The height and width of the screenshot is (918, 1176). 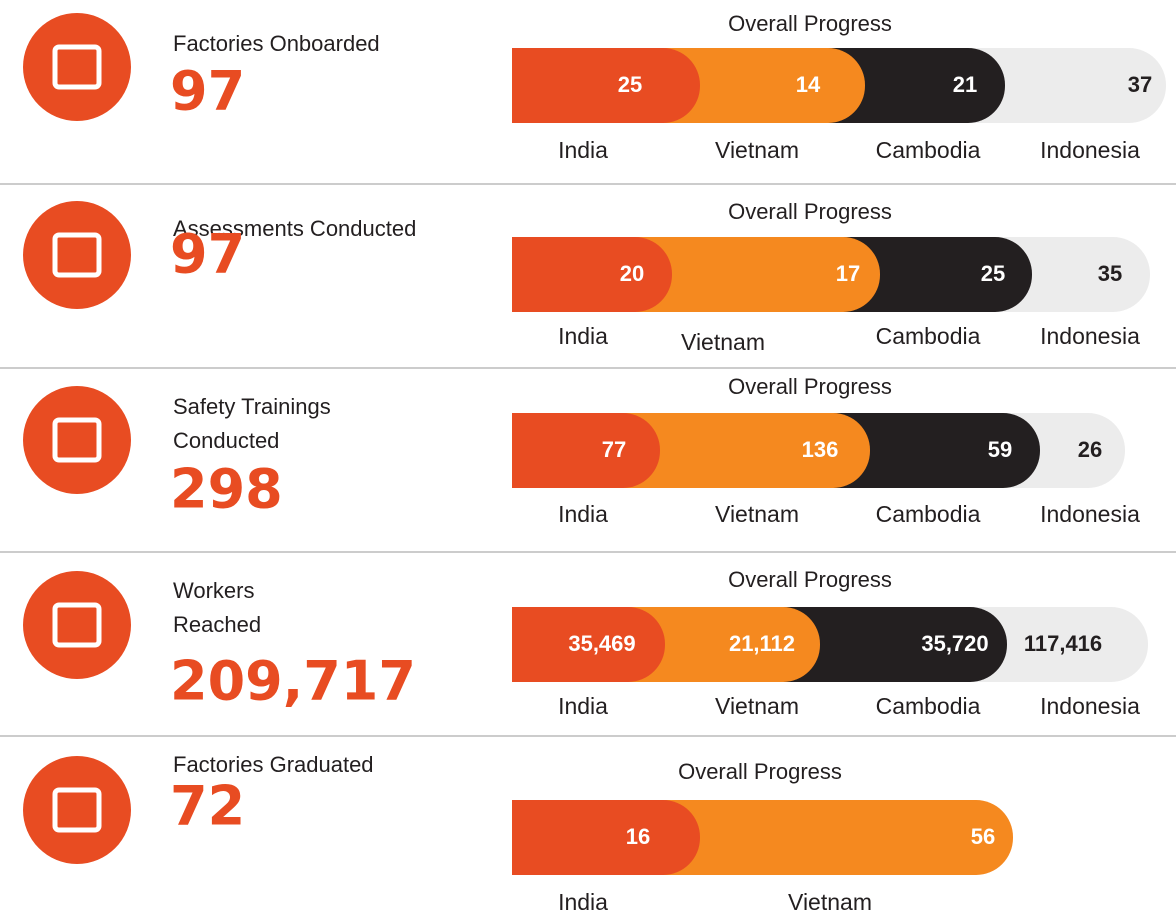 I want to click on metric-label: Safety Trainings, so click(x=252, y=406).